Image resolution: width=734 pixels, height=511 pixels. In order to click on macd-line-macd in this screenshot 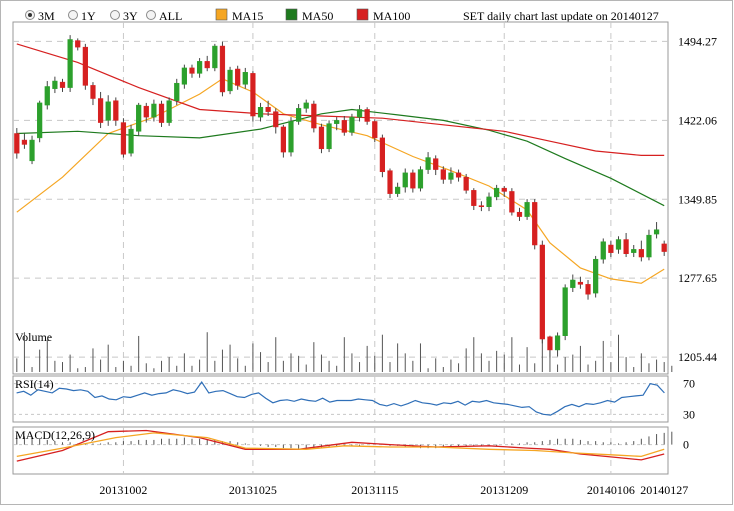, I will do `click(340, 445)`.